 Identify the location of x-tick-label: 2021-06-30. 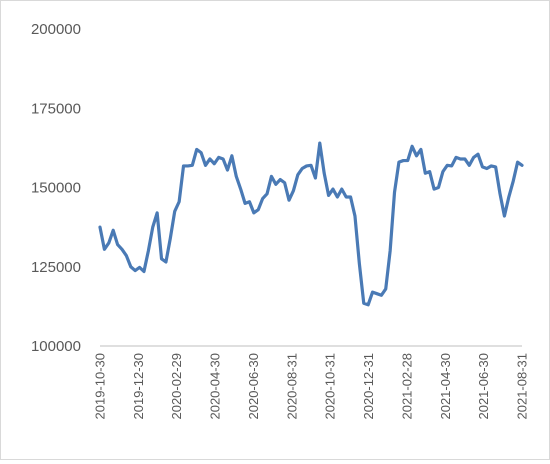
(483, 386).